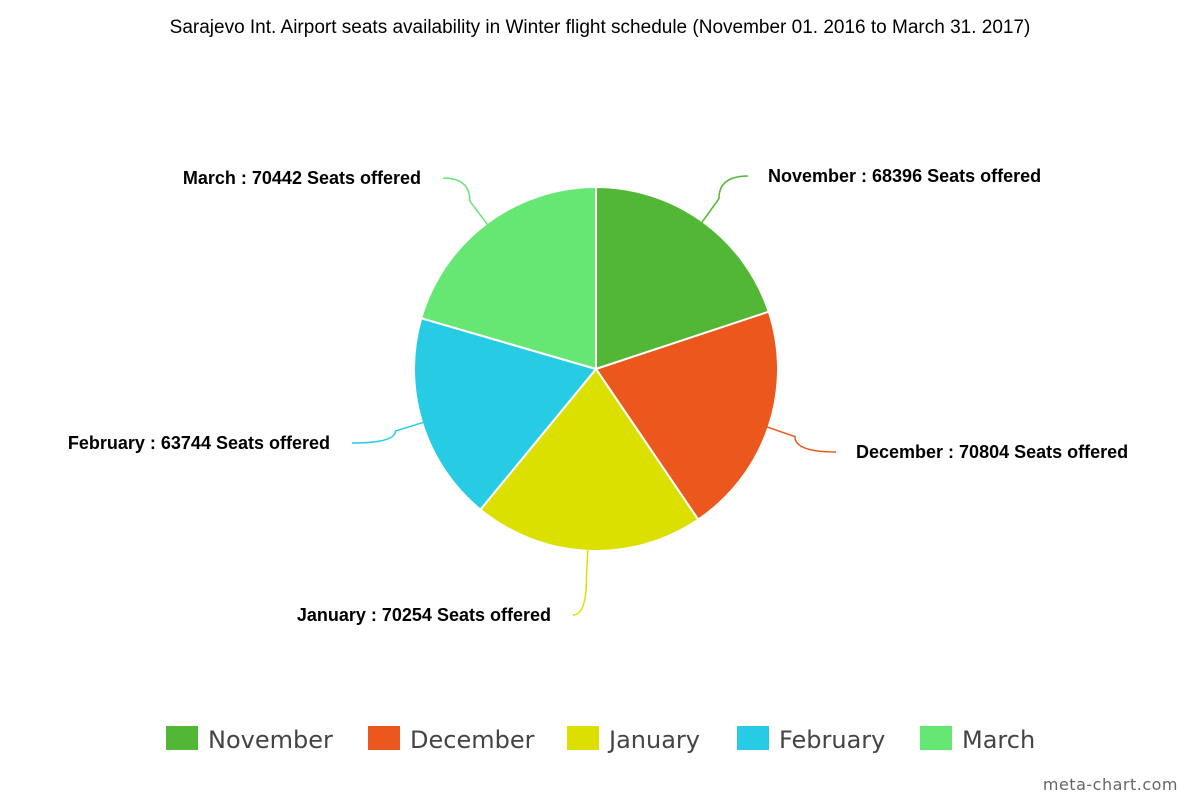 The height and width of the screenshot is (800, 1200). What do you see at coordinates (388, 432) in the screenshot?
I see `leader-line-february` at bounding box center [388, 432].